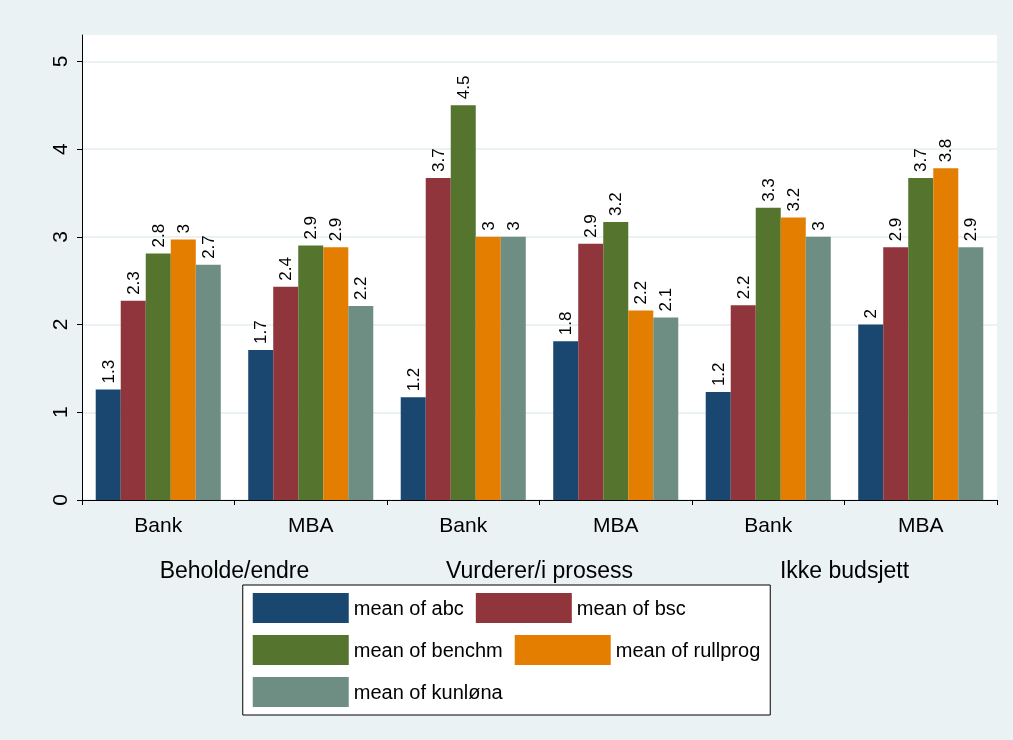  Describe the element at coordinates (688, 650) in the screenshot. I see `legend-label: mean of rullprog` at that location.